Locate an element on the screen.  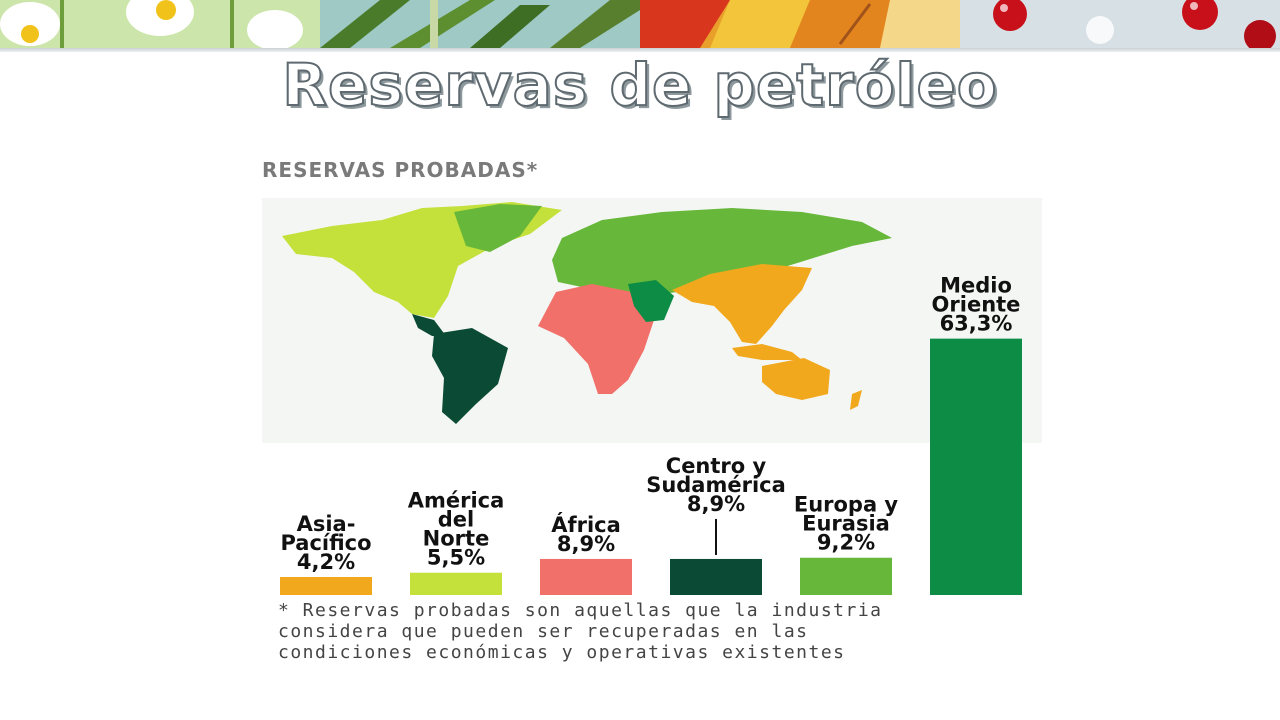
bar-category-label: Eurasia is located at coordinates (846, 524).